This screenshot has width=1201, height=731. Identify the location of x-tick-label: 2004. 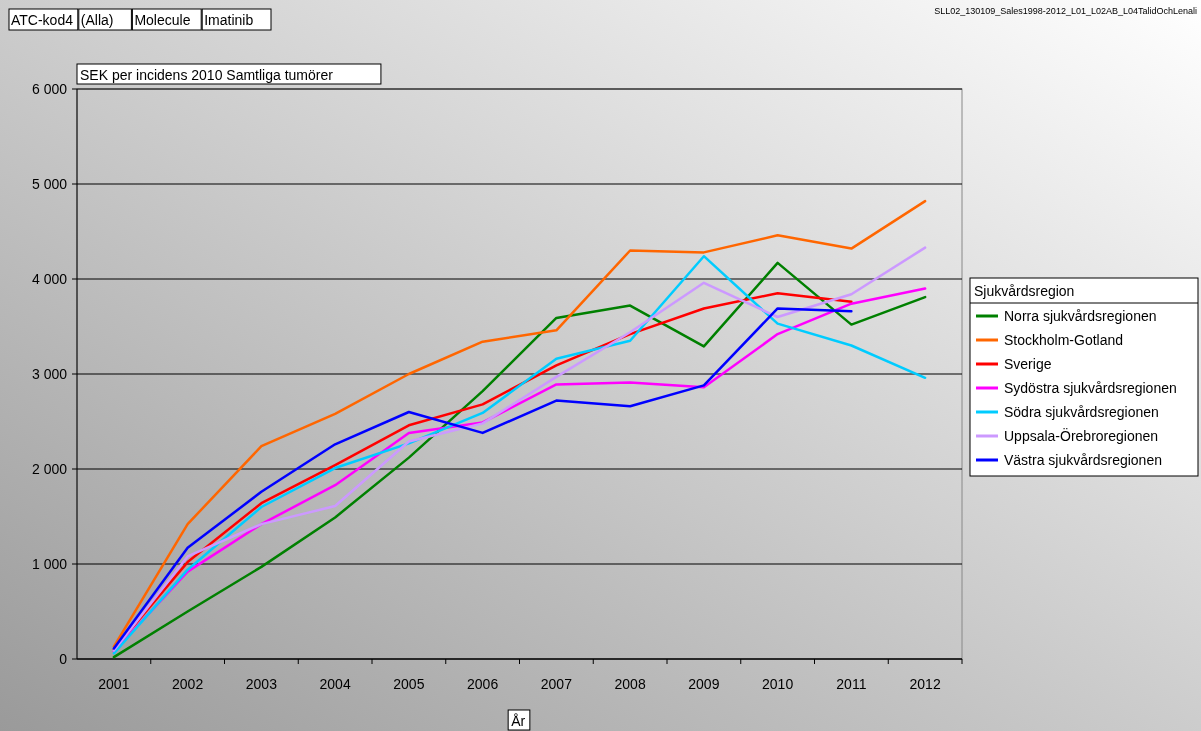
(335, 684).